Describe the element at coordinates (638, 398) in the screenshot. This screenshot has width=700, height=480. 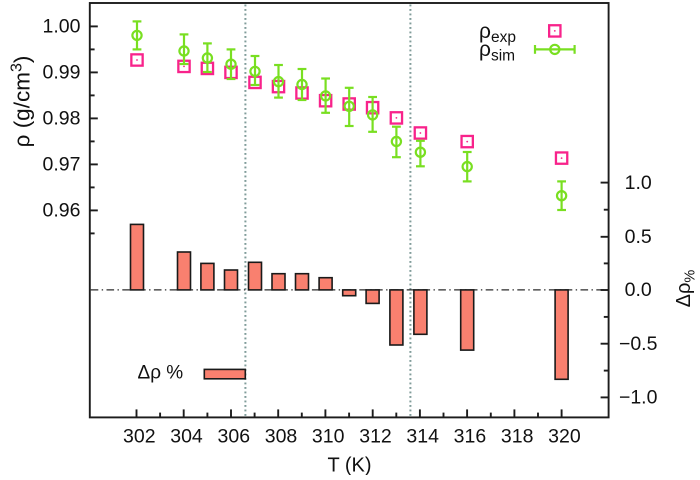
I see `svg-text: −1.0` at that location.